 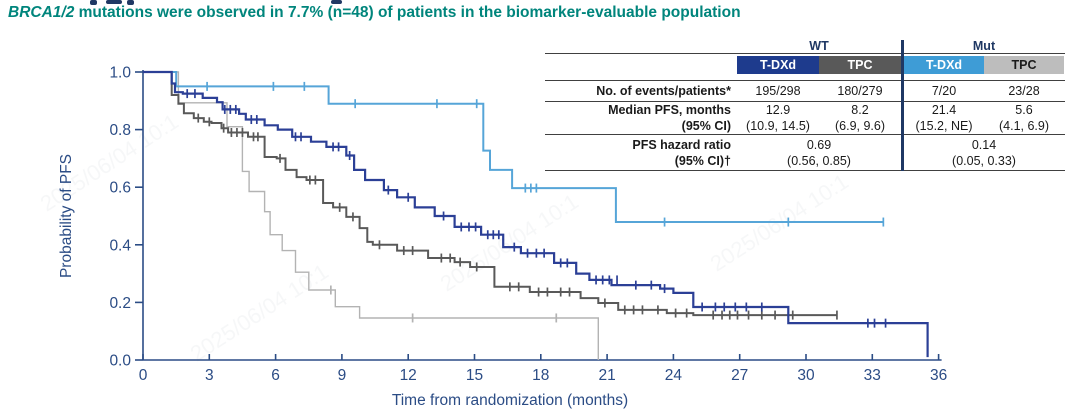 What do you see at coordinates (819, 145) in the screenshot?
I see `hr-value: 0.69` at bounding box center [819, 145].